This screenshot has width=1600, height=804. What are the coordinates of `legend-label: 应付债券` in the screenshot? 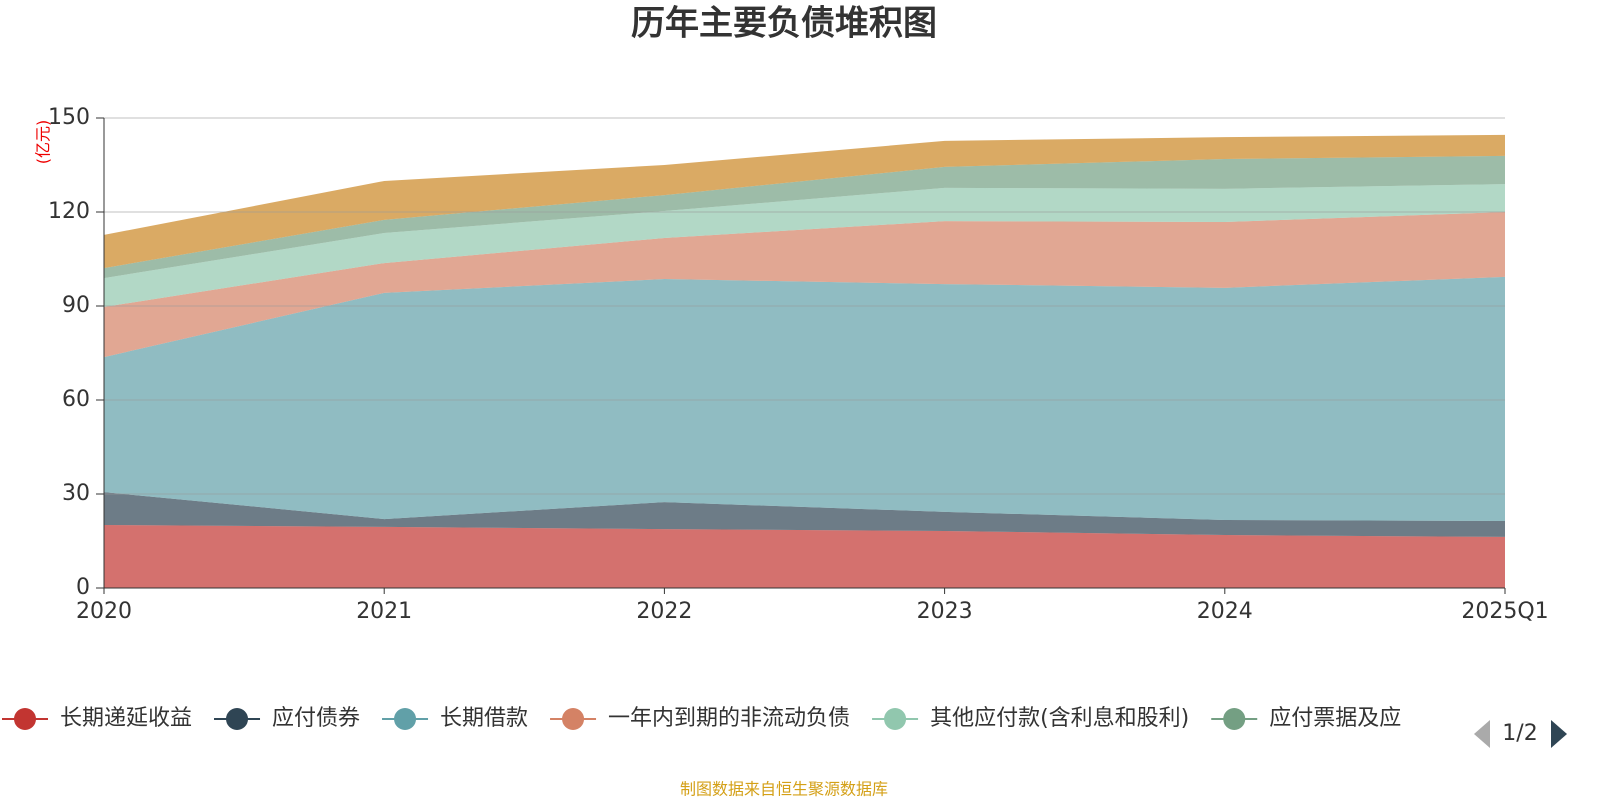 It's located at (316, 718).